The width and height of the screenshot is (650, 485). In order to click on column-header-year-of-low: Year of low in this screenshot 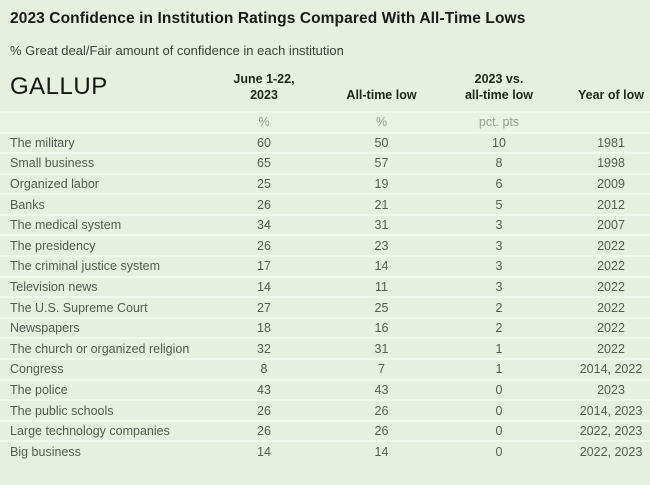, I will do `click(604, 95)`.